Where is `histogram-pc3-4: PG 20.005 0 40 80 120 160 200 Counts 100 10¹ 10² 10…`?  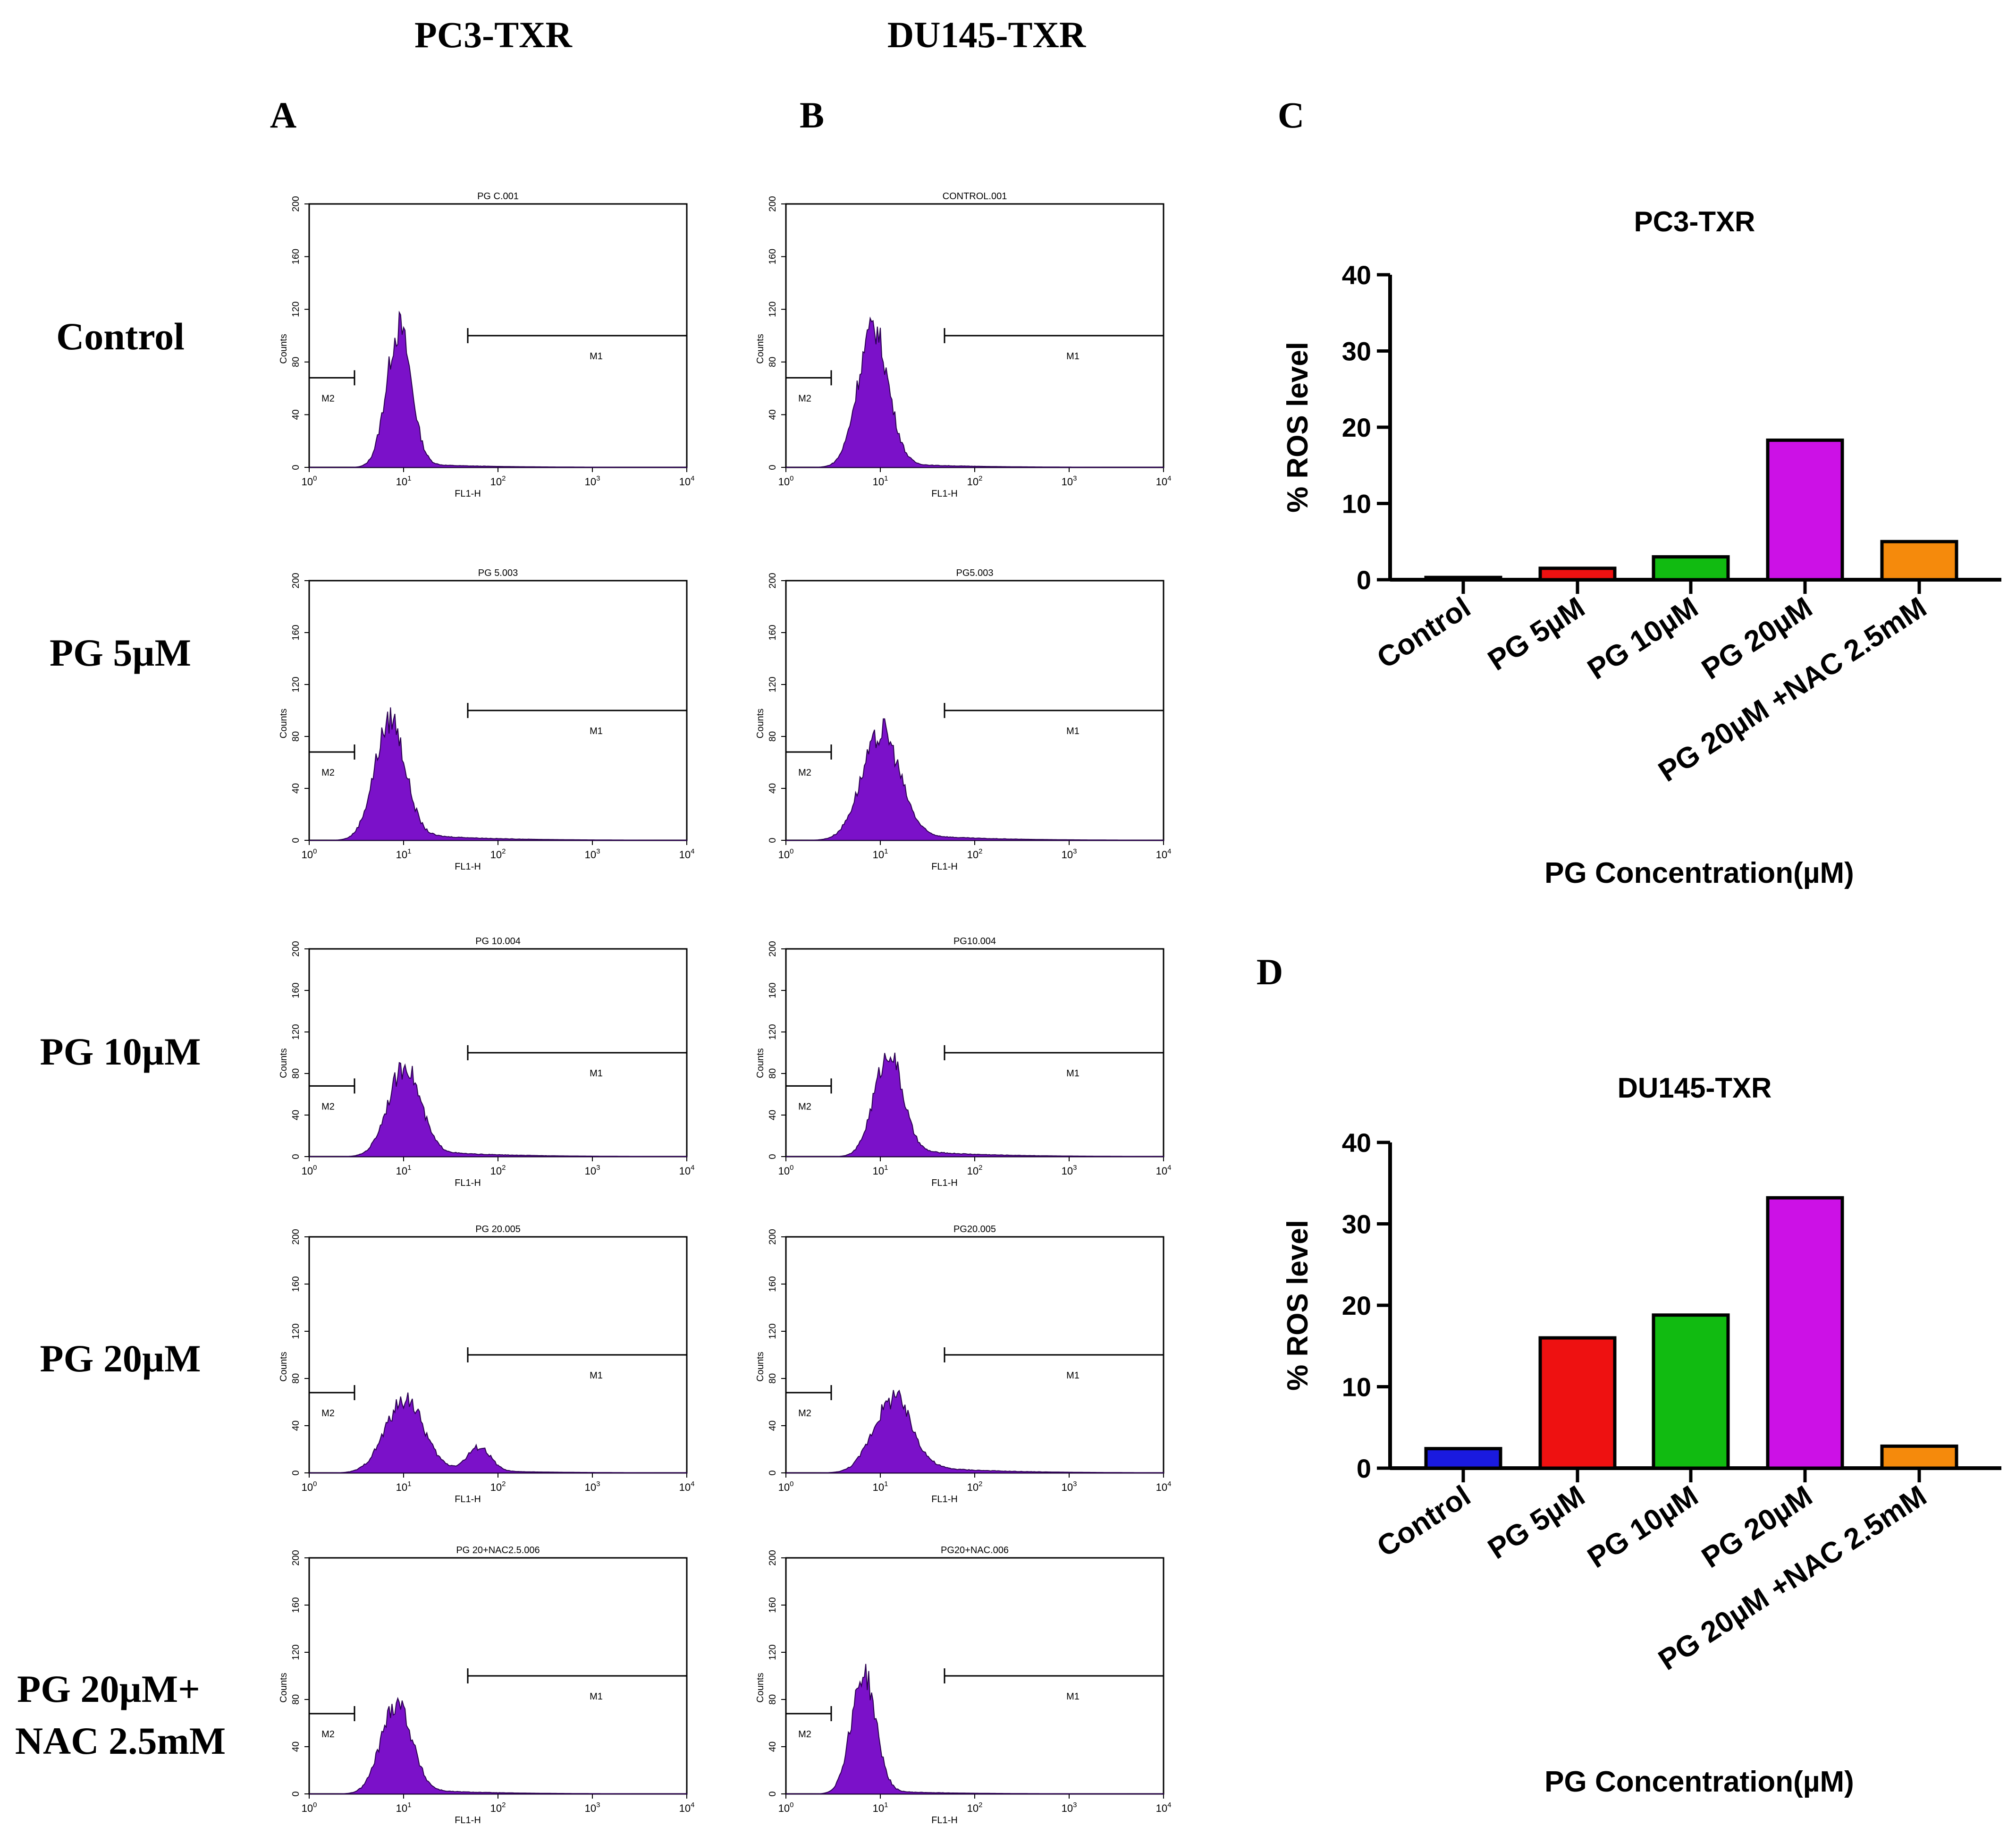 histogram-pc3-4: PG 20.005 0 40 80 120 160 200 Counts 100 10¹ 10² 10… is located at coordinates (486, 1364).